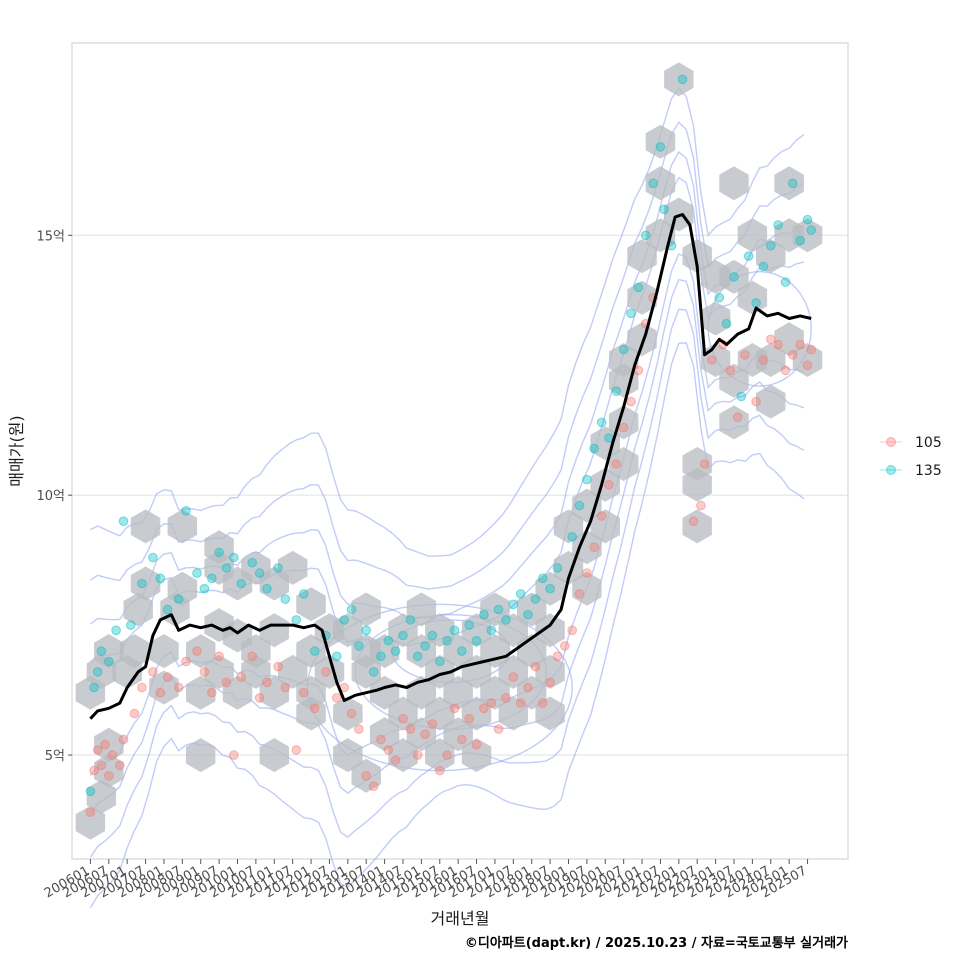 The width and height of the screenshot is (960, 960). I want to click on legend-label-105: 105, so click(928, 443).